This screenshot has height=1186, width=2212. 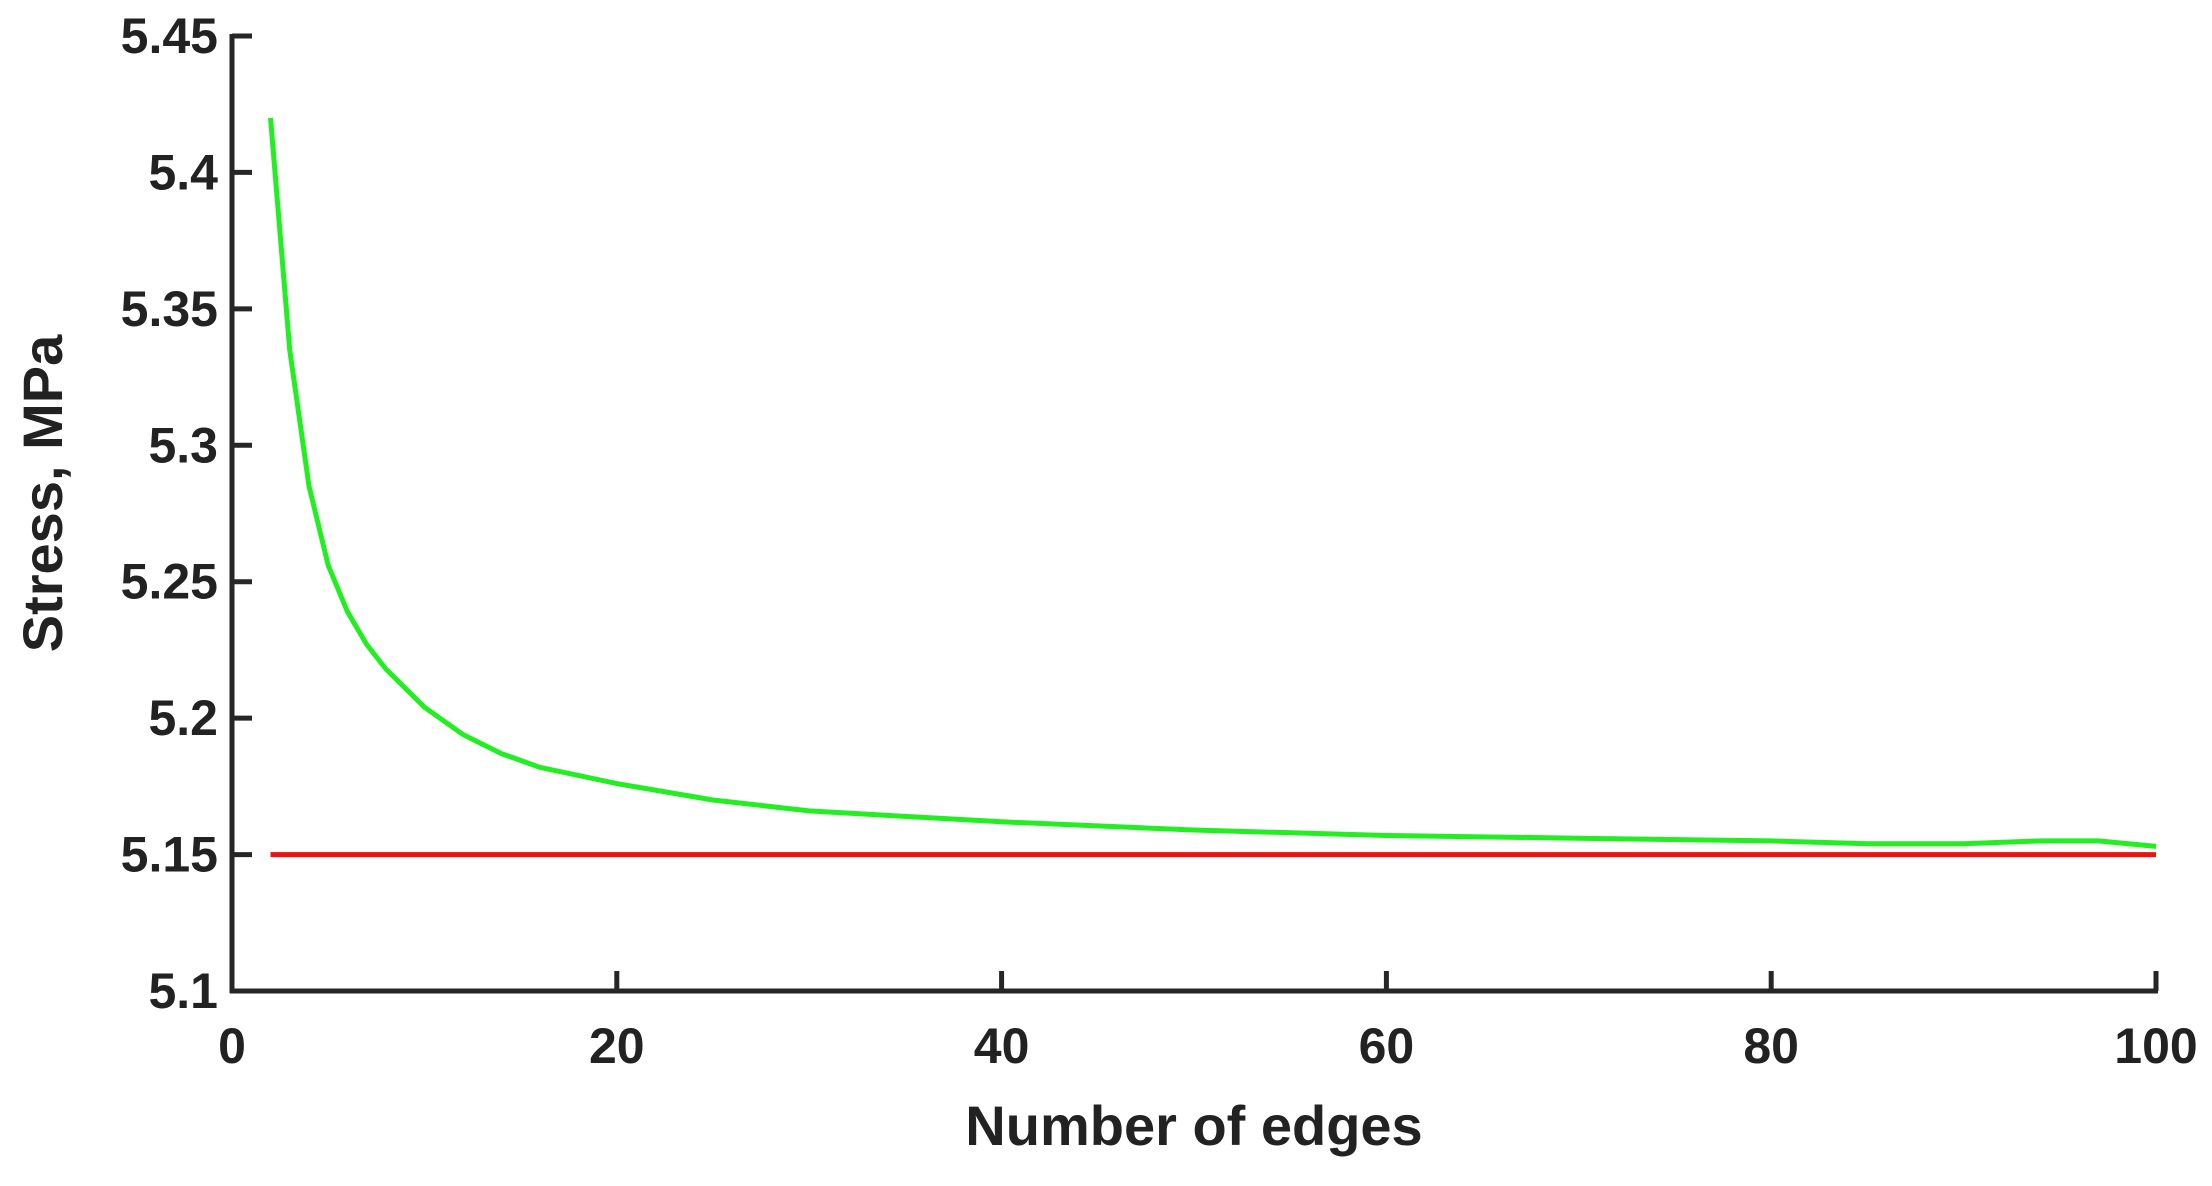 What do you see at coordinates (1193, 1125) in the screenshot?
I see `x-axis-label: Number of edges` at bounding box center [1193, 1125].